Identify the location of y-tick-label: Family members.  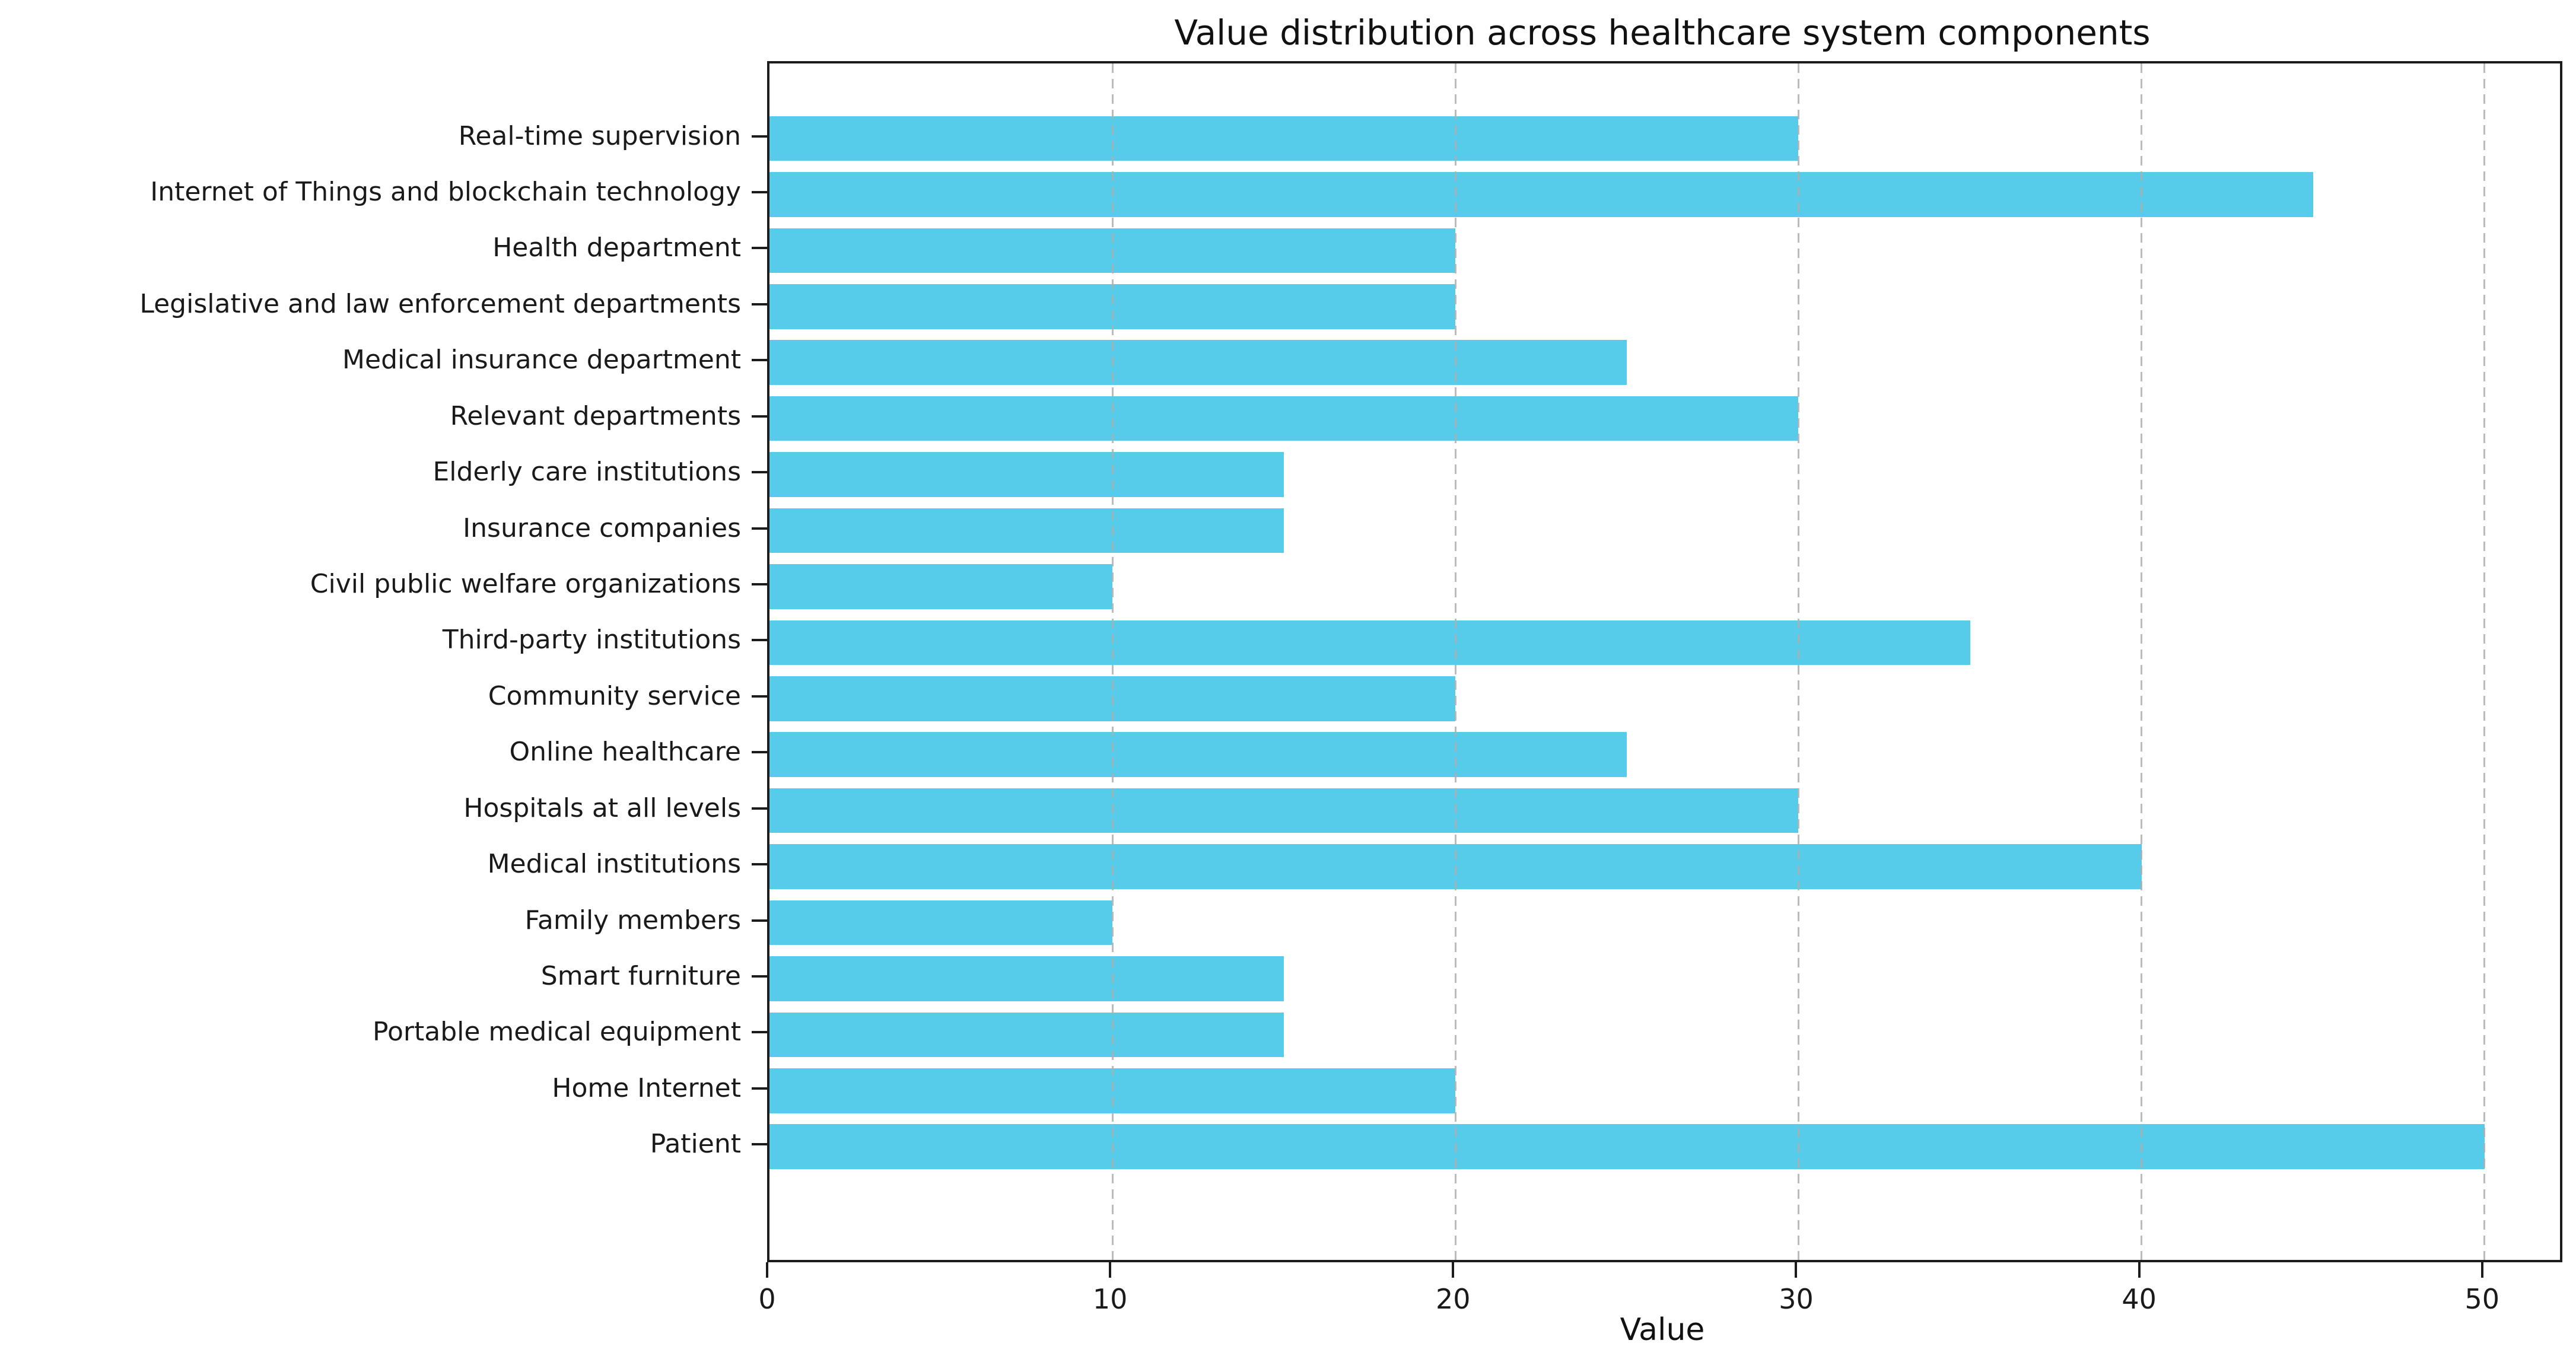
(632, 920).